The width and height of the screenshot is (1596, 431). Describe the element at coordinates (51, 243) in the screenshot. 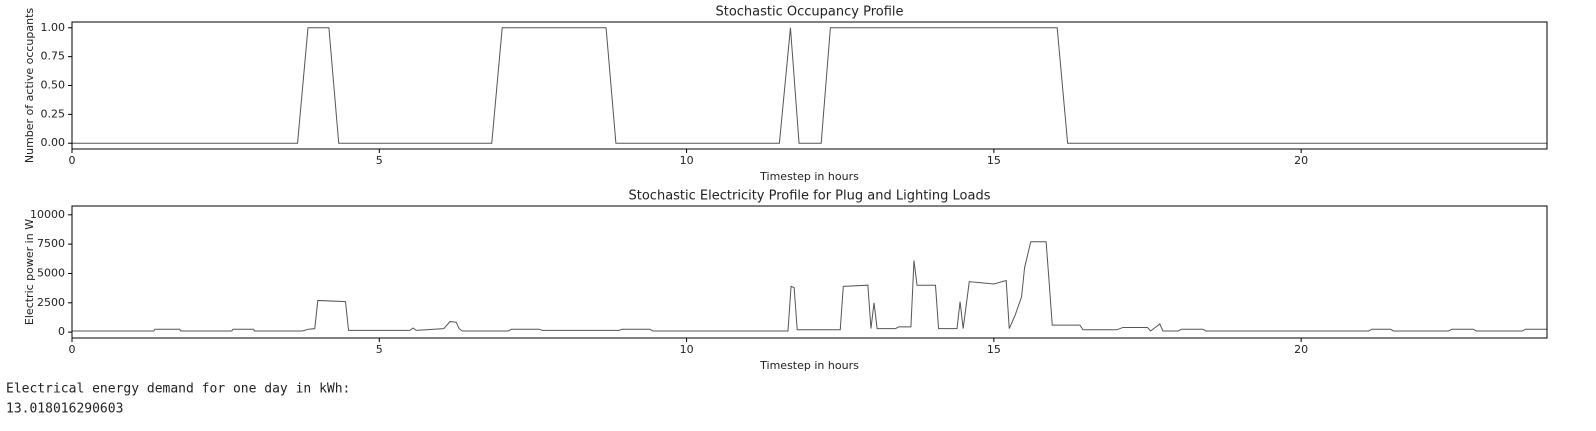

I see `y-tick-label: 7500` at that location.